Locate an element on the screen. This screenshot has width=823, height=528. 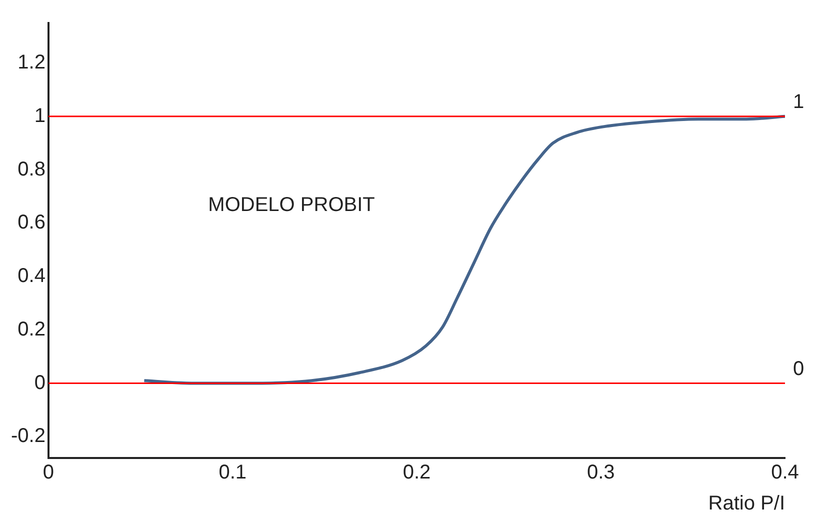
ref-line-label: 0 is located at coordinates (798, 369).